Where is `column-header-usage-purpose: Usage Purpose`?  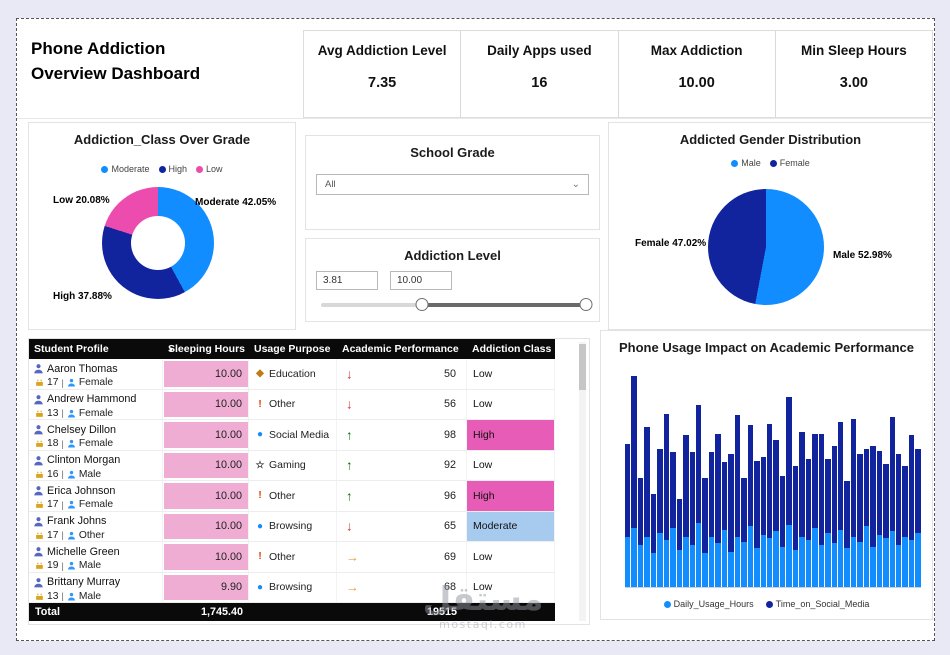
column-header-usage-purpose: Usage Purpose is located at coordinates (292, 349).